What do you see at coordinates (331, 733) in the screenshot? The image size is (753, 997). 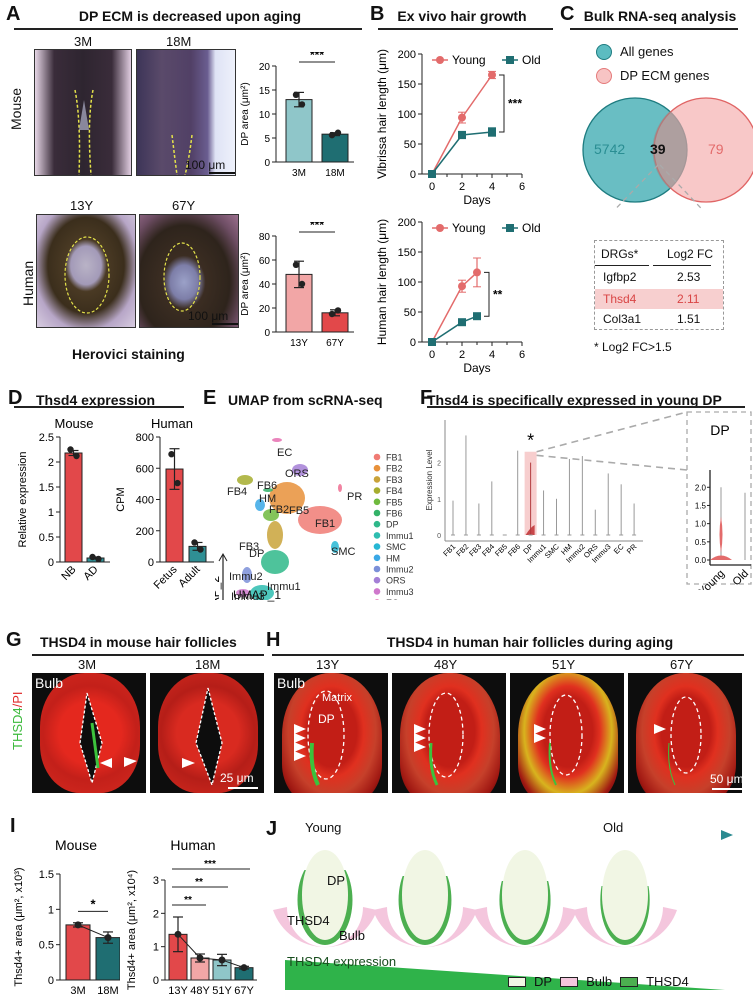 I see `fluorescence-image-human-13y` at bounding box center [331, 733].